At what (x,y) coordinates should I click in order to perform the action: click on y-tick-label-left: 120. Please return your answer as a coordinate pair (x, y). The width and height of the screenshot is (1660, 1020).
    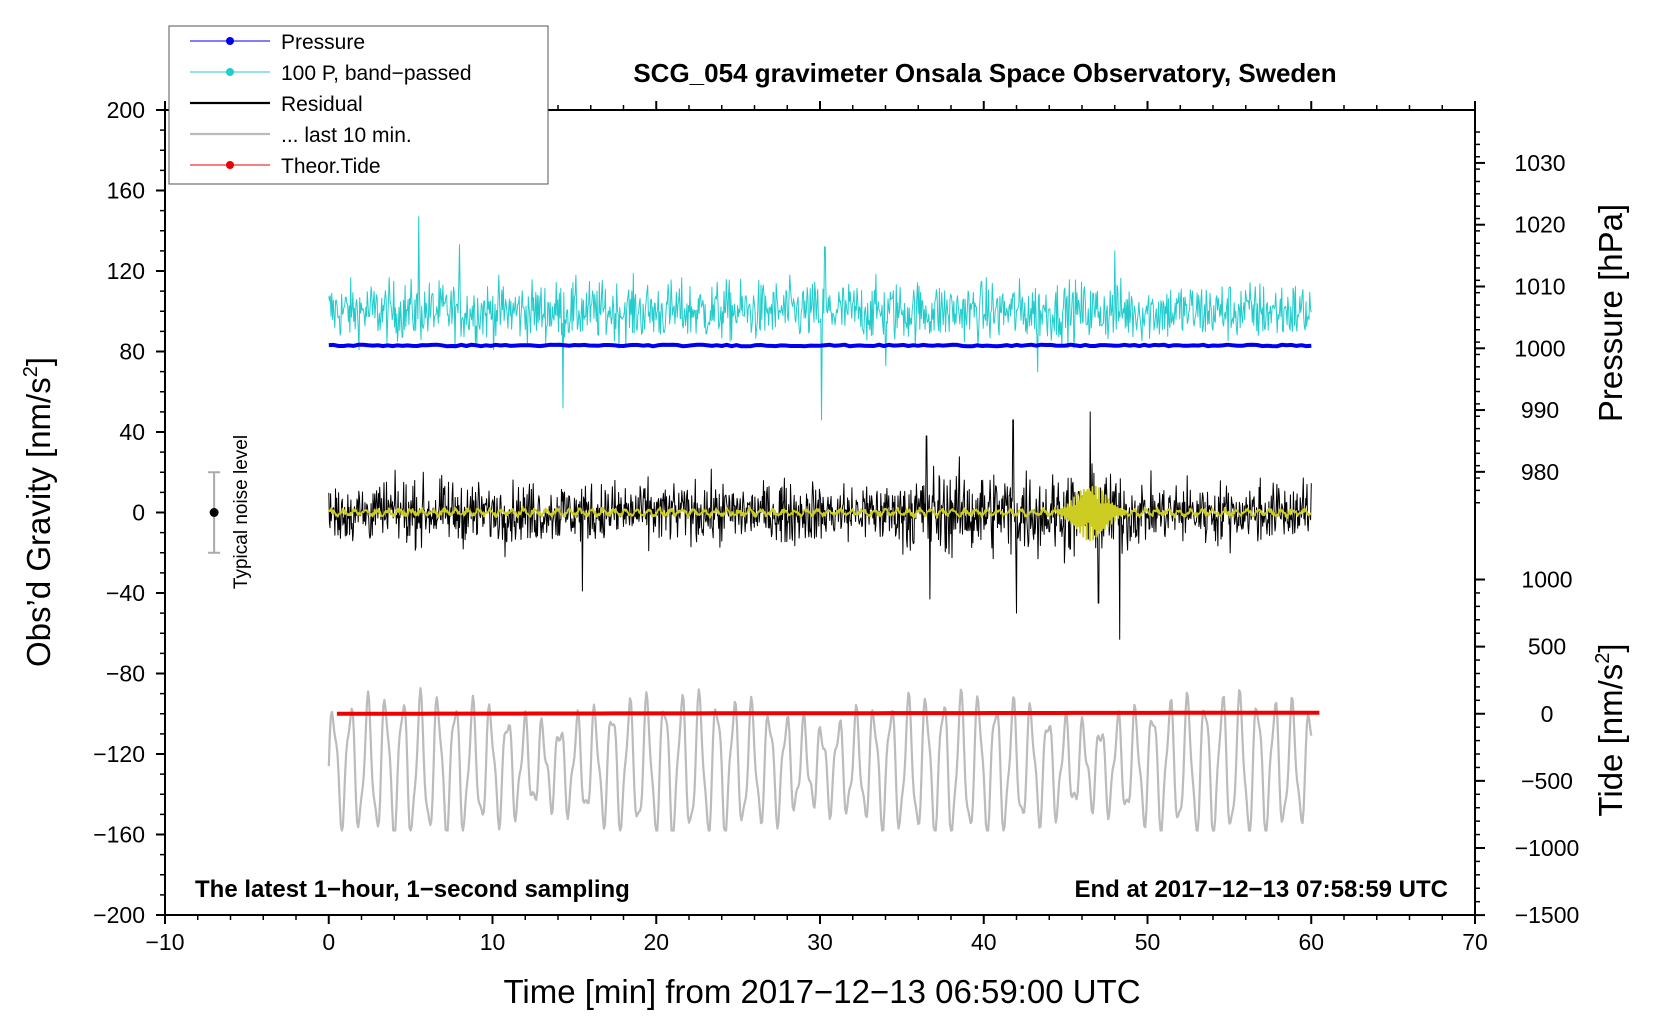
    Looking at the image, I should click on (126, 271).